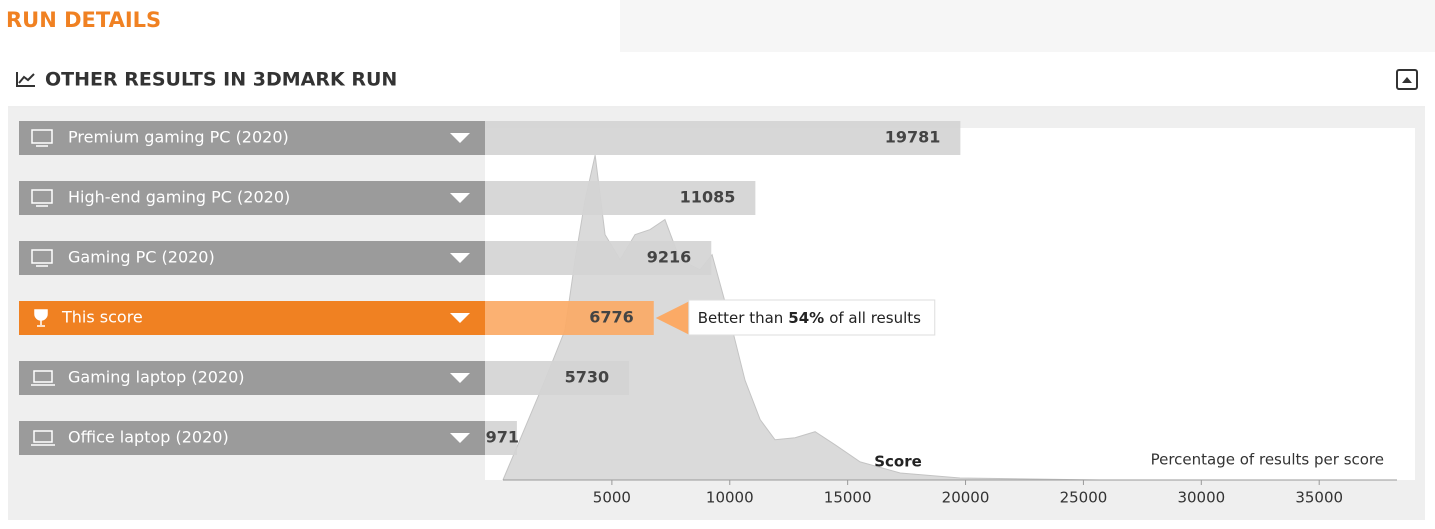  Describe the element at coordinates (966, 498) in the screenshot. I see `x-tick-label: 20000` at that location.